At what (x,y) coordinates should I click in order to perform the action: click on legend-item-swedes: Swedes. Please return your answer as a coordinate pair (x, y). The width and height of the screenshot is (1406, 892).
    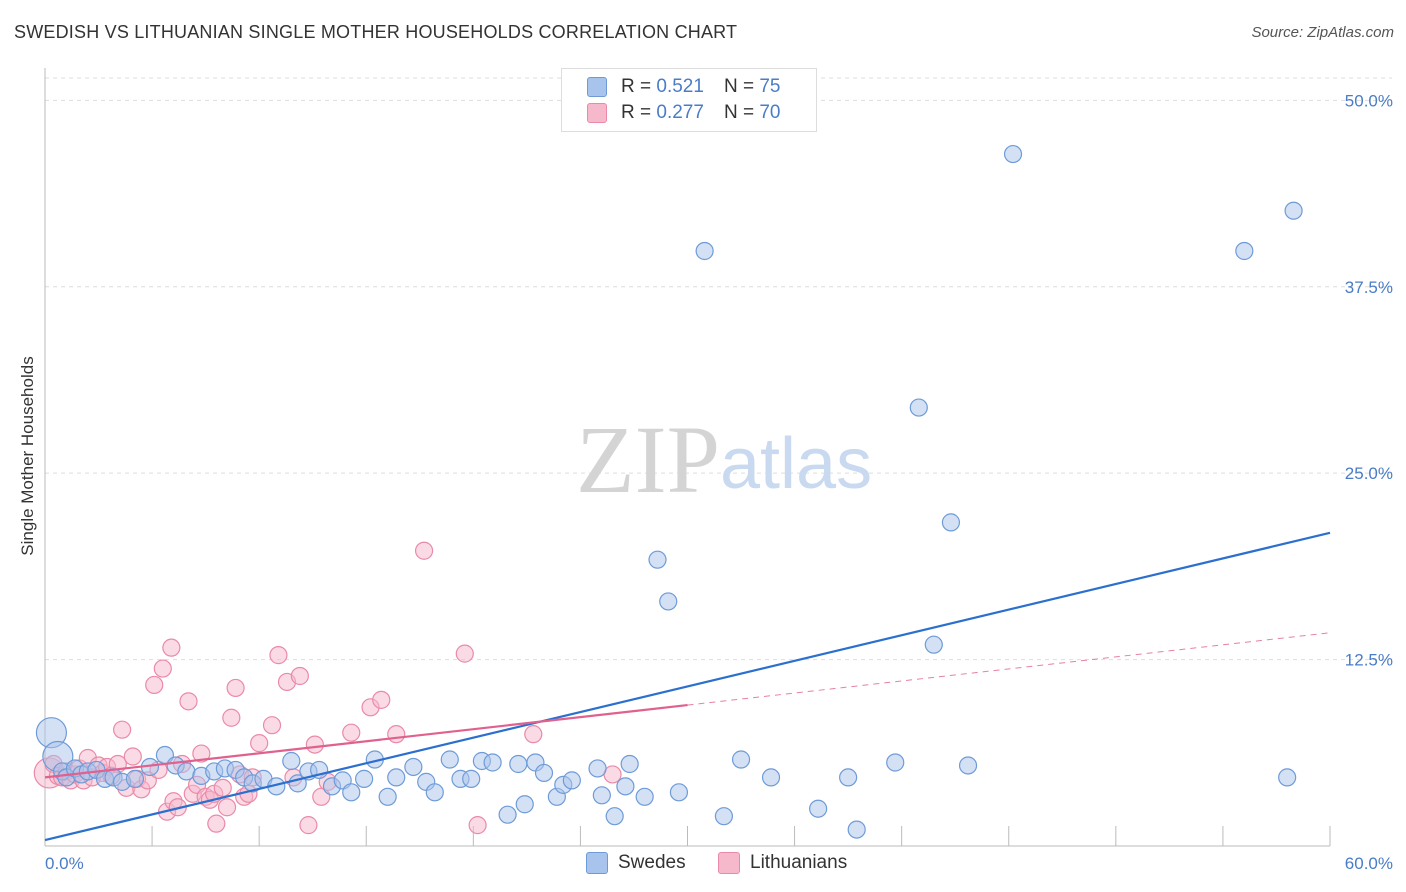
    Looking at the image, I should click on (636, 863).